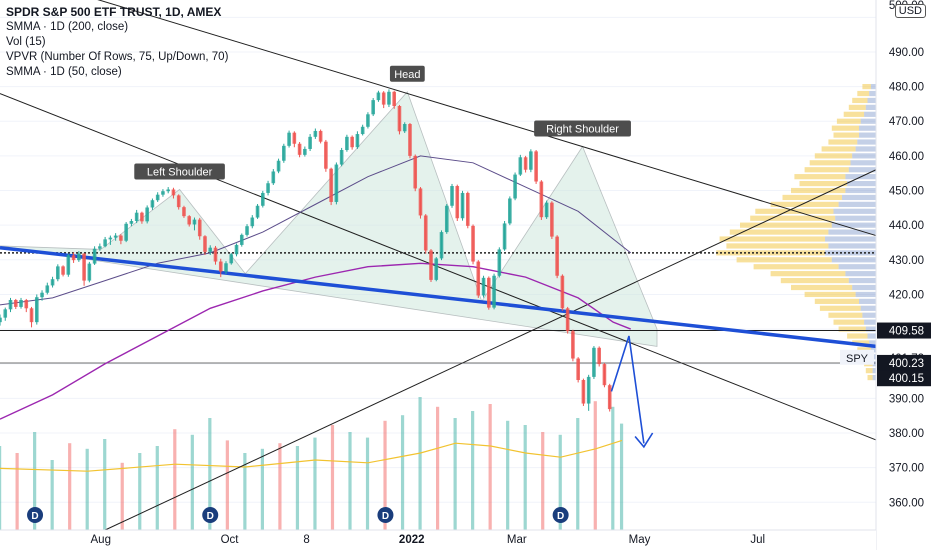 Image resolution: width=932 pixels, height=550 pixels. Describe the element at coordinates (906, 503) in the screenshot. I see `price-axis-tick: 360.00` at that location.